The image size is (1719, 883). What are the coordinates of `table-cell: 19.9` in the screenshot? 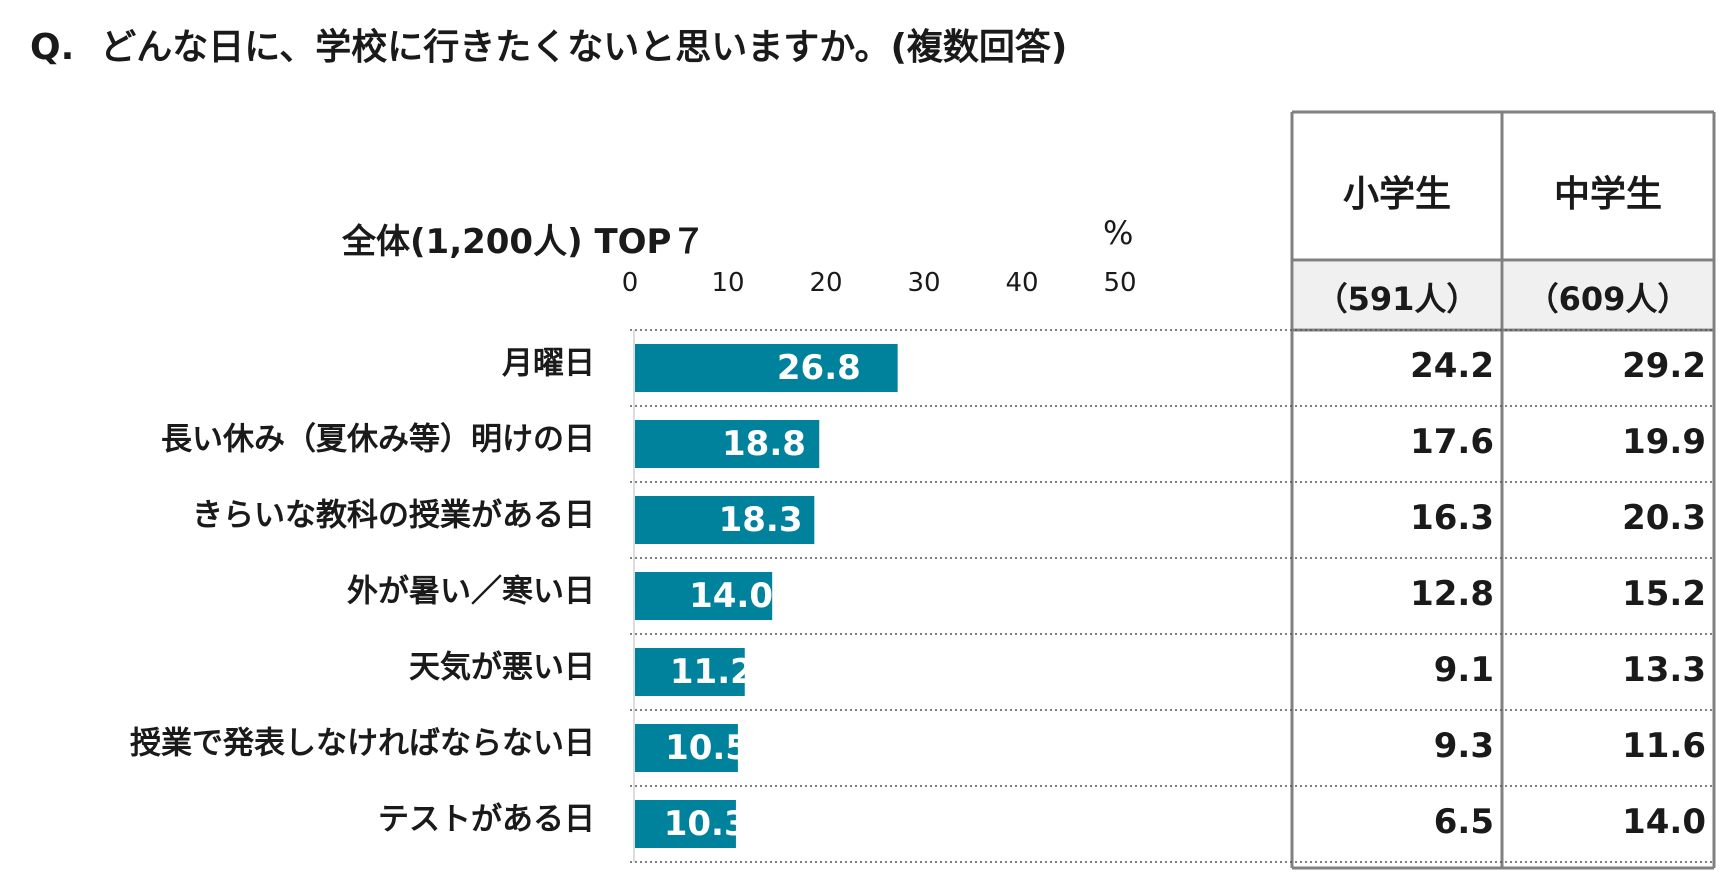 It's located at (1664, 442).